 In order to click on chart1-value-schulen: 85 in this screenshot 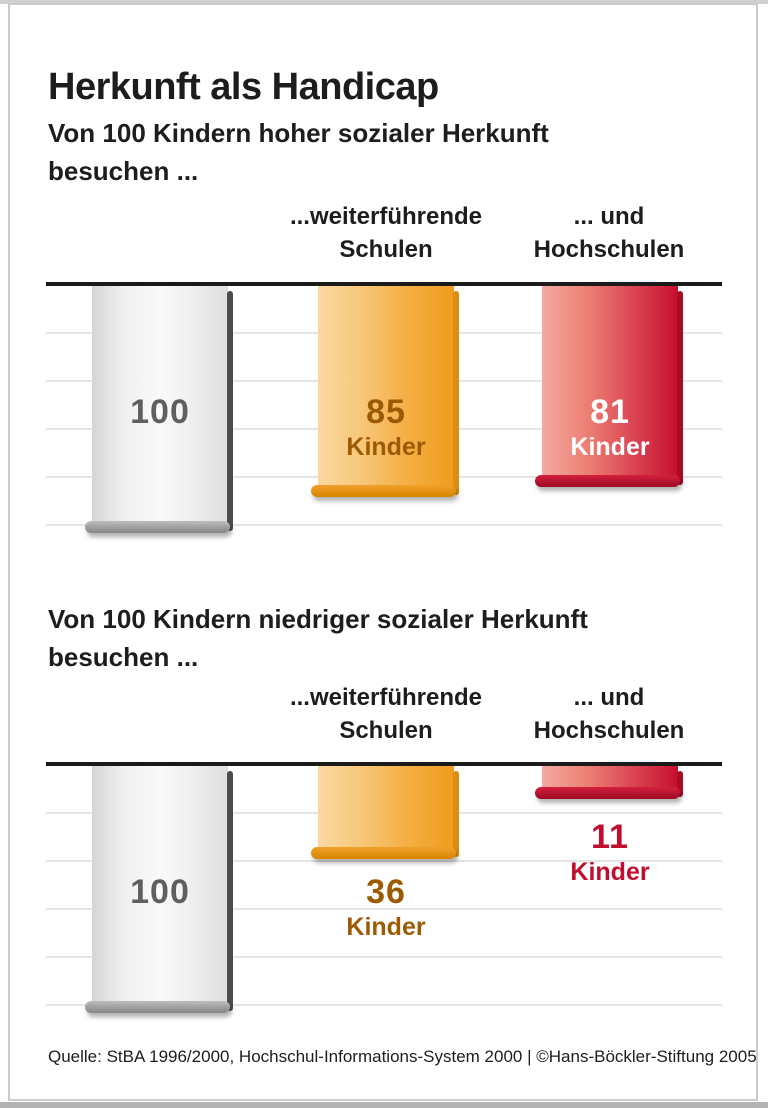, I will do `click(386, 412)`.